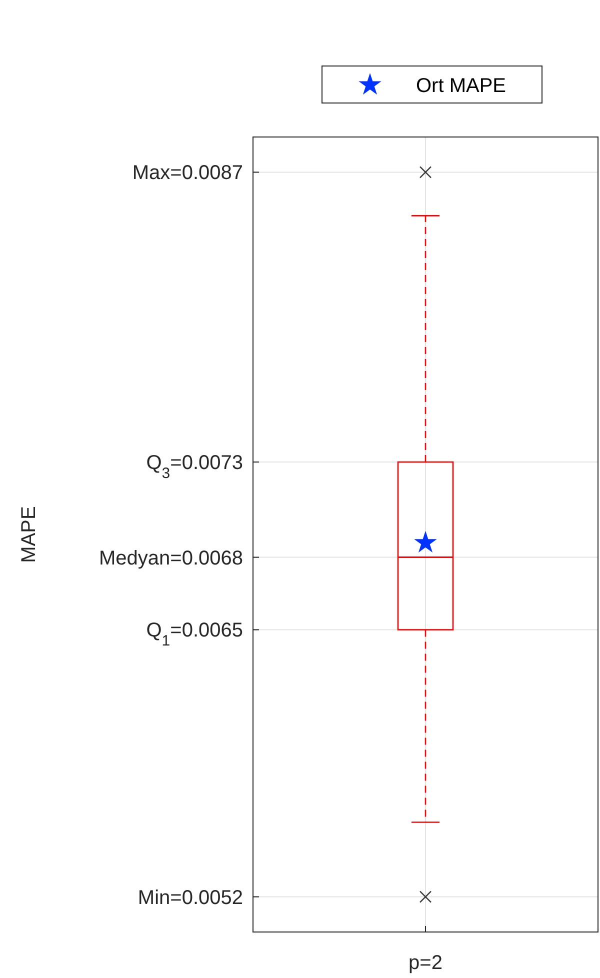 This screenshot has width=600, height=978. Describe the element at coordinates (170, 558) in the screenshot. I see `y-tick-label: Medyan=0.0068` at that location.